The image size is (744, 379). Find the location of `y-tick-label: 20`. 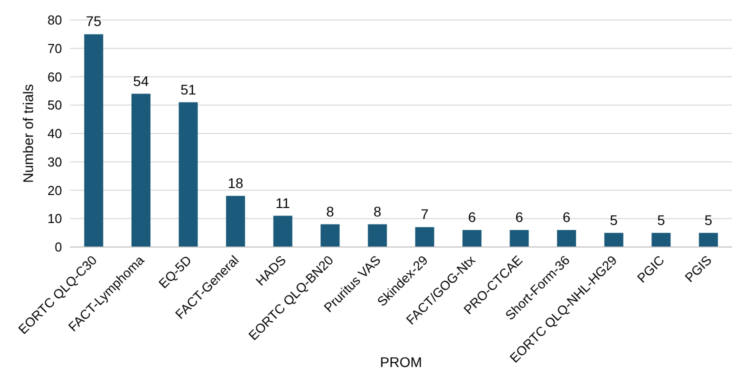

y-tick-label: 20 is located at coordinates (55, 190).